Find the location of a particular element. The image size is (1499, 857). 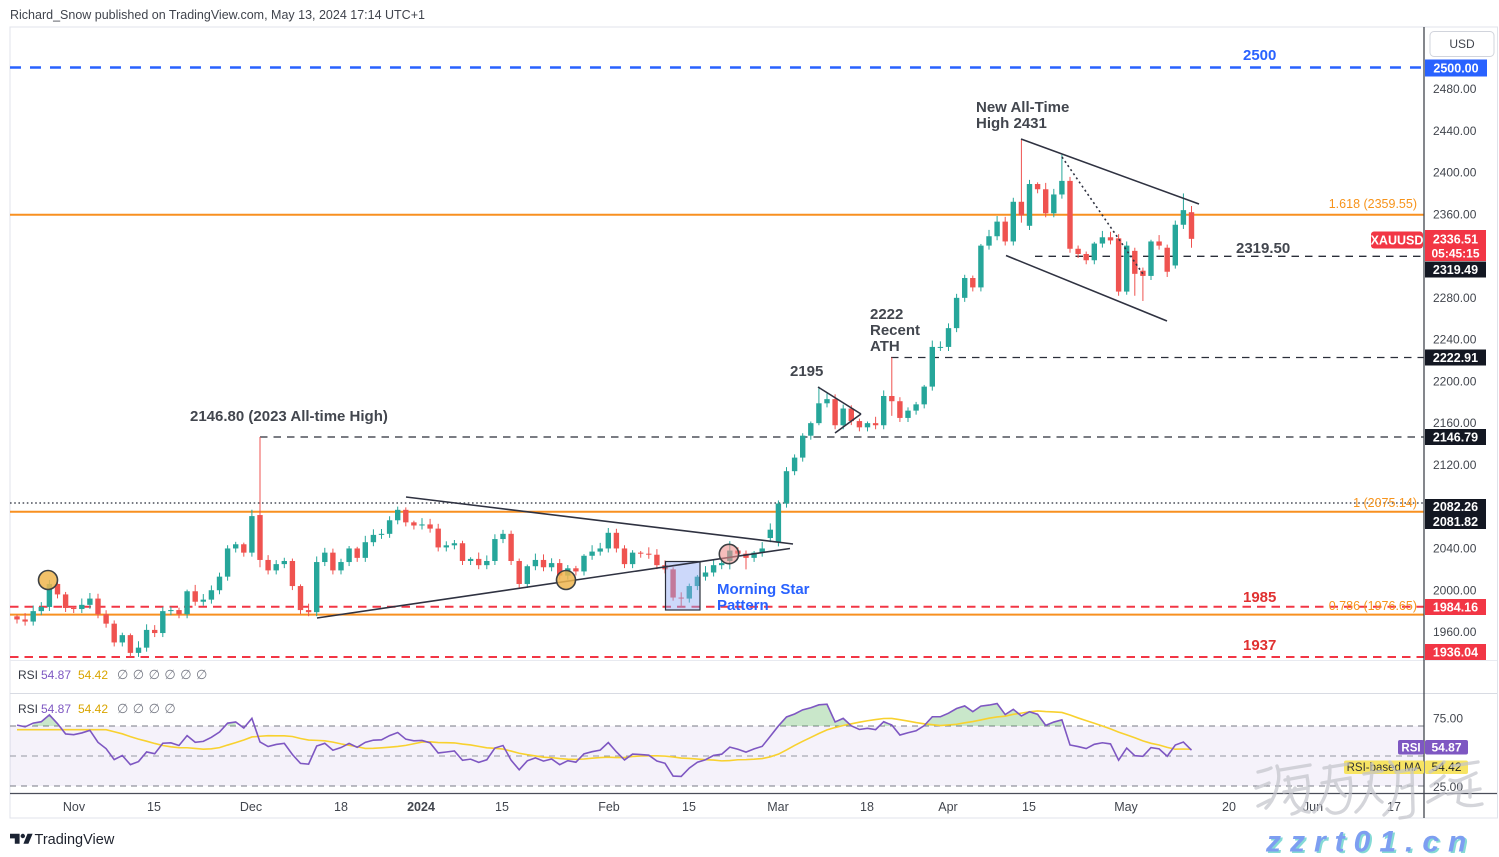

svg-text: 2040.00 is located at coordinates (1455, 549).